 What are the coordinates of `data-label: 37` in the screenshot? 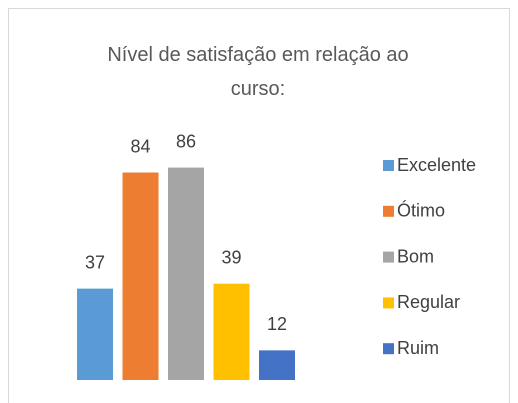 It's located at (95, 262).